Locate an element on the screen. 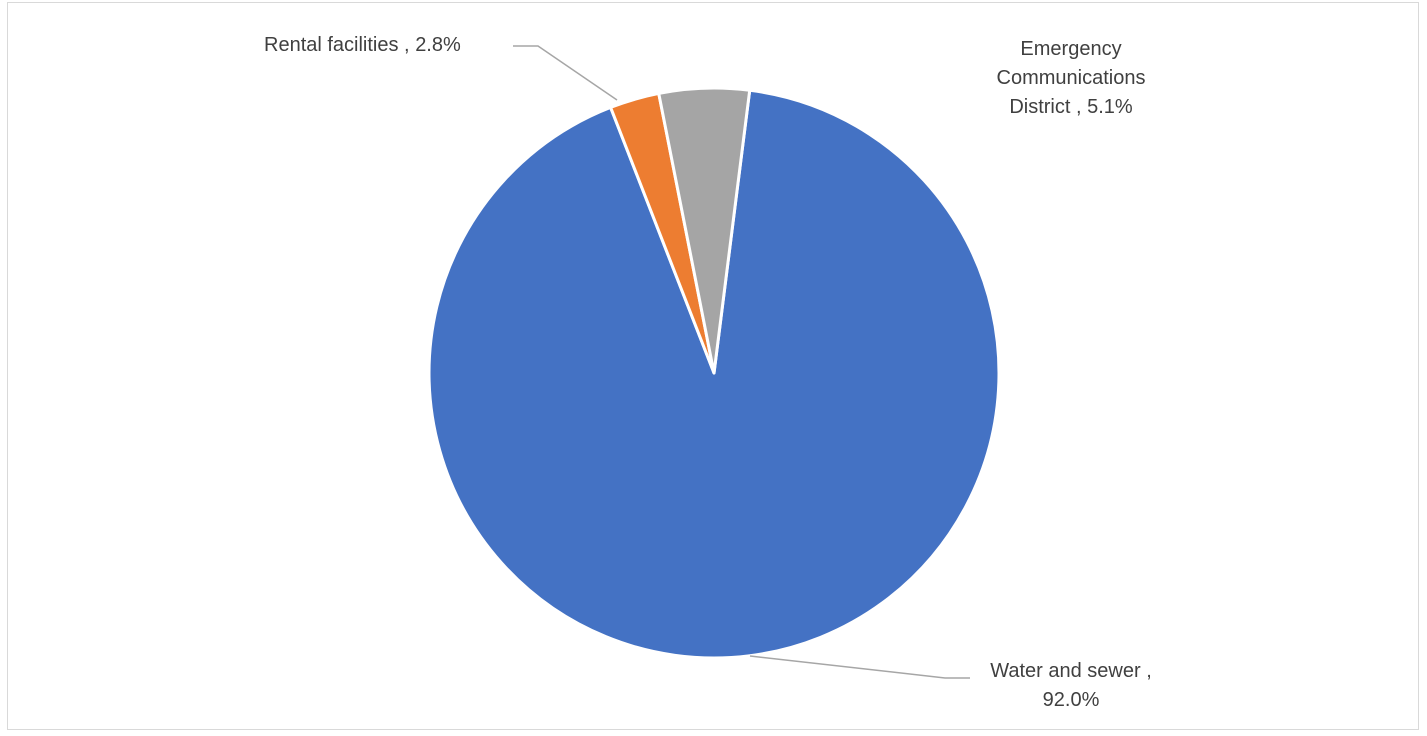  leader-line-water is located at coordinates (859, 667).